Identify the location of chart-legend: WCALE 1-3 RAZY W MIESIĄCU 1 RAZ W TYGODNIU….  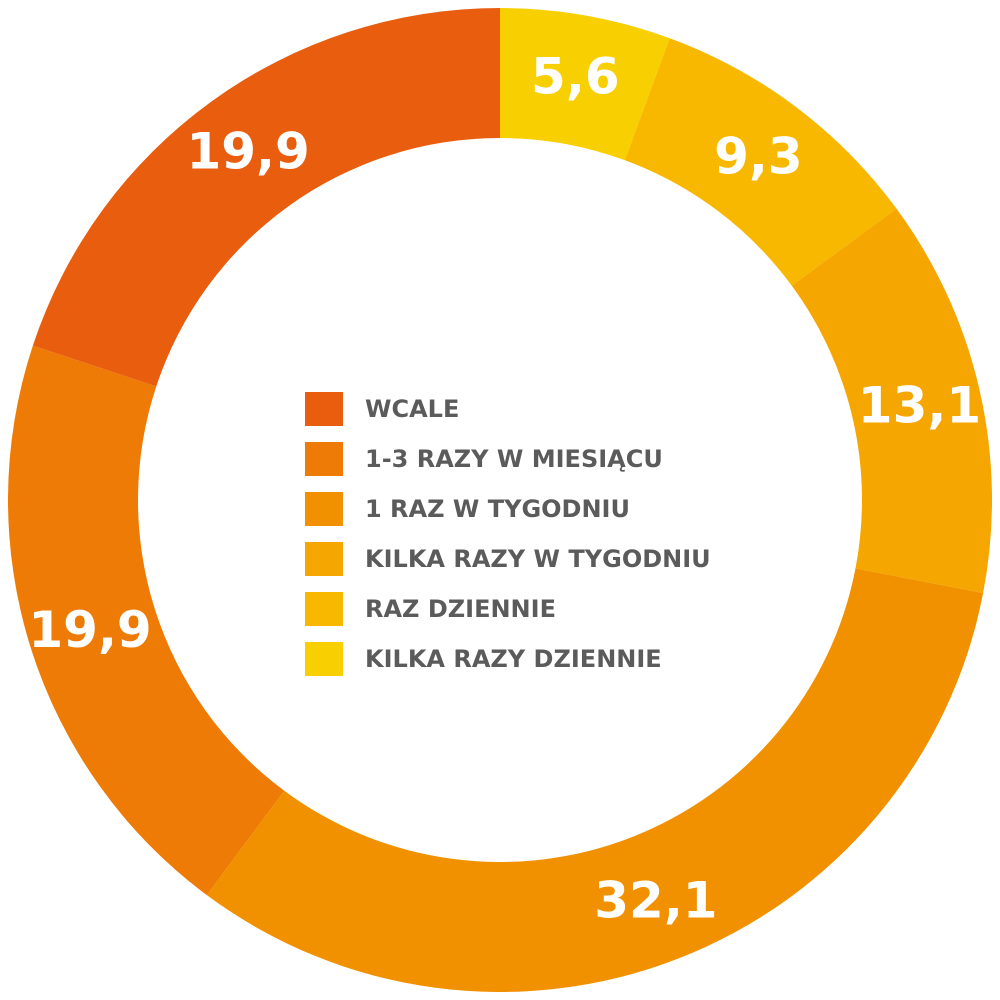
(508, 534).